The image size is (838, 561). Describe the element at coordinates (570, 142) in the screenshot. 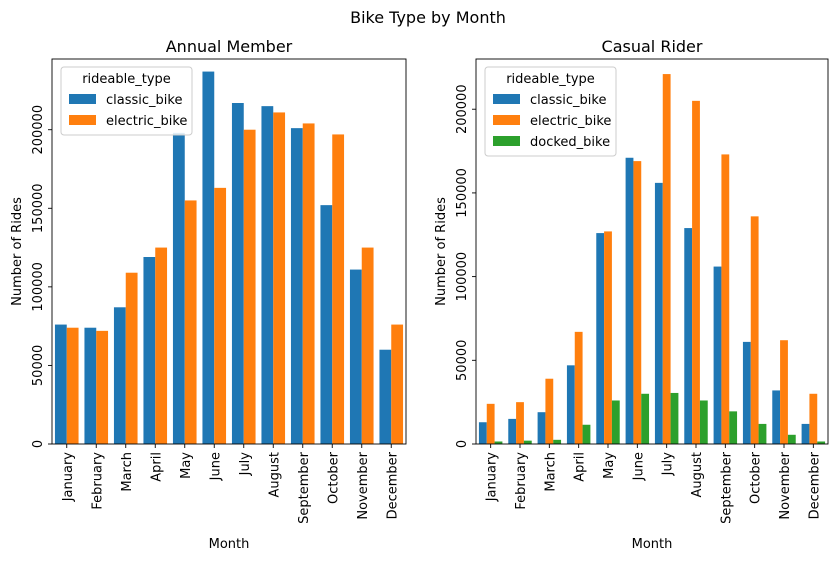

I see `legend-label-docked_bike: docked_bike` at that location.